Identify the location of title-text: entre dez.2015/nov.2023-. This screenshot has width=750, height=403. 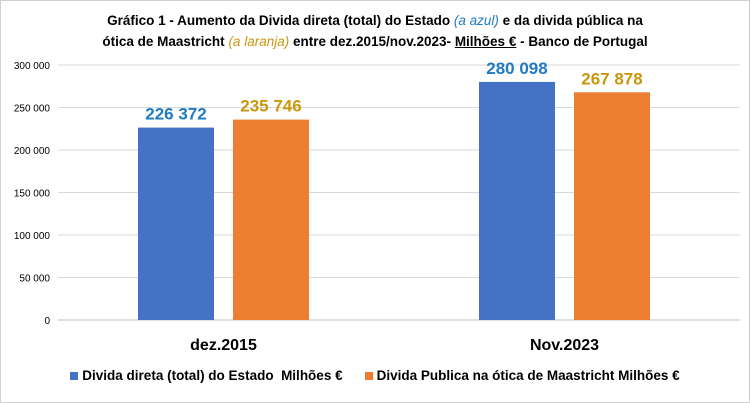
(372, 41).